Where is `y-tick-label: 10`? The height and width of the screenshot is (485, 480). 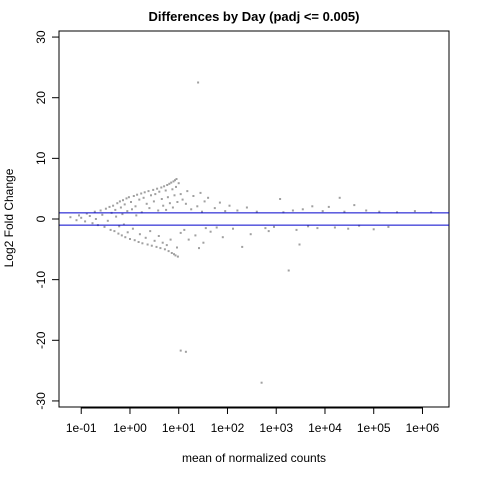
y-tick-label: 10 is located at coordinates (41, 158).